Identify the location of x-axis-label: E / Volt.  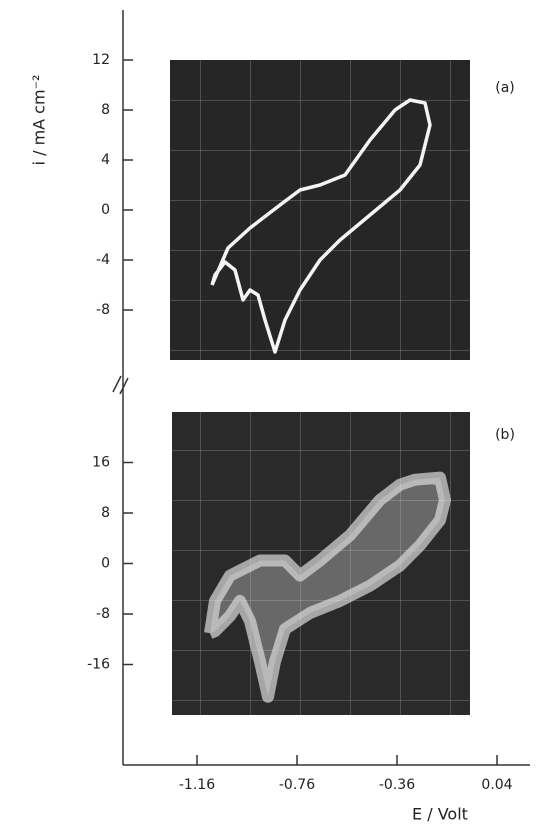
(440, 814).